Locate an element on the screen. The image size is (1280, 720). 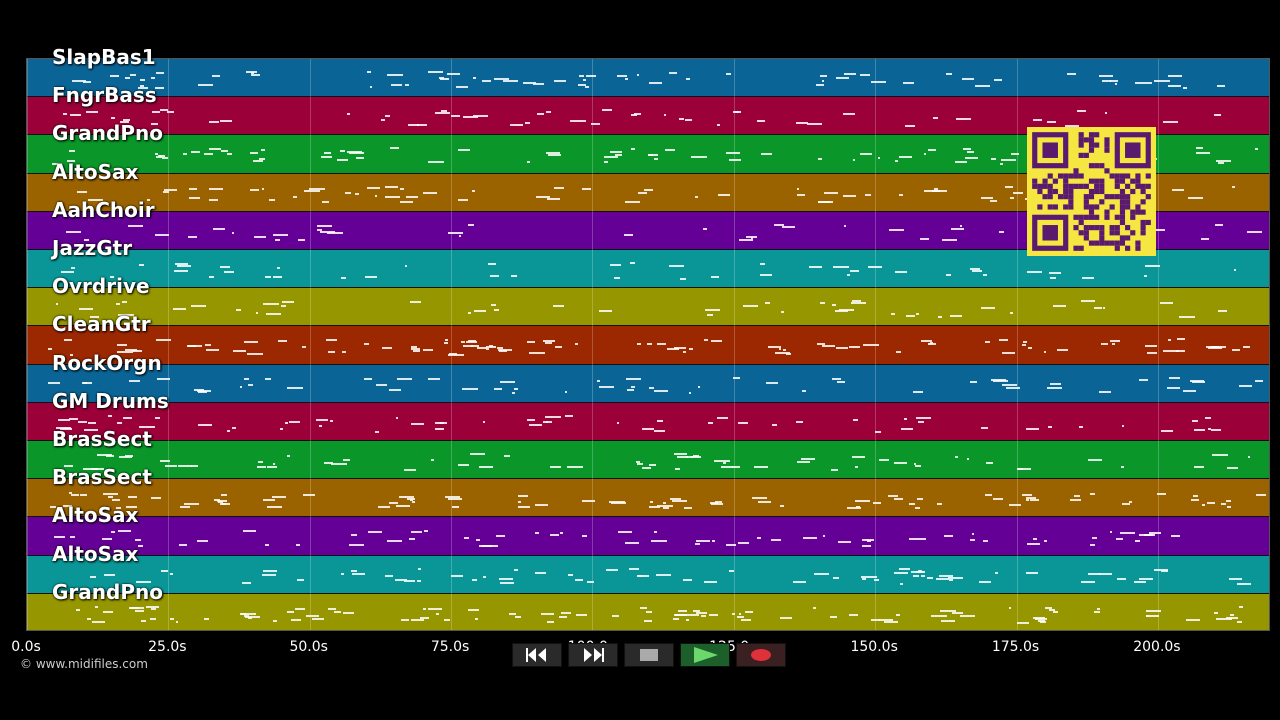
play-button is located at coordinates (705, 655).